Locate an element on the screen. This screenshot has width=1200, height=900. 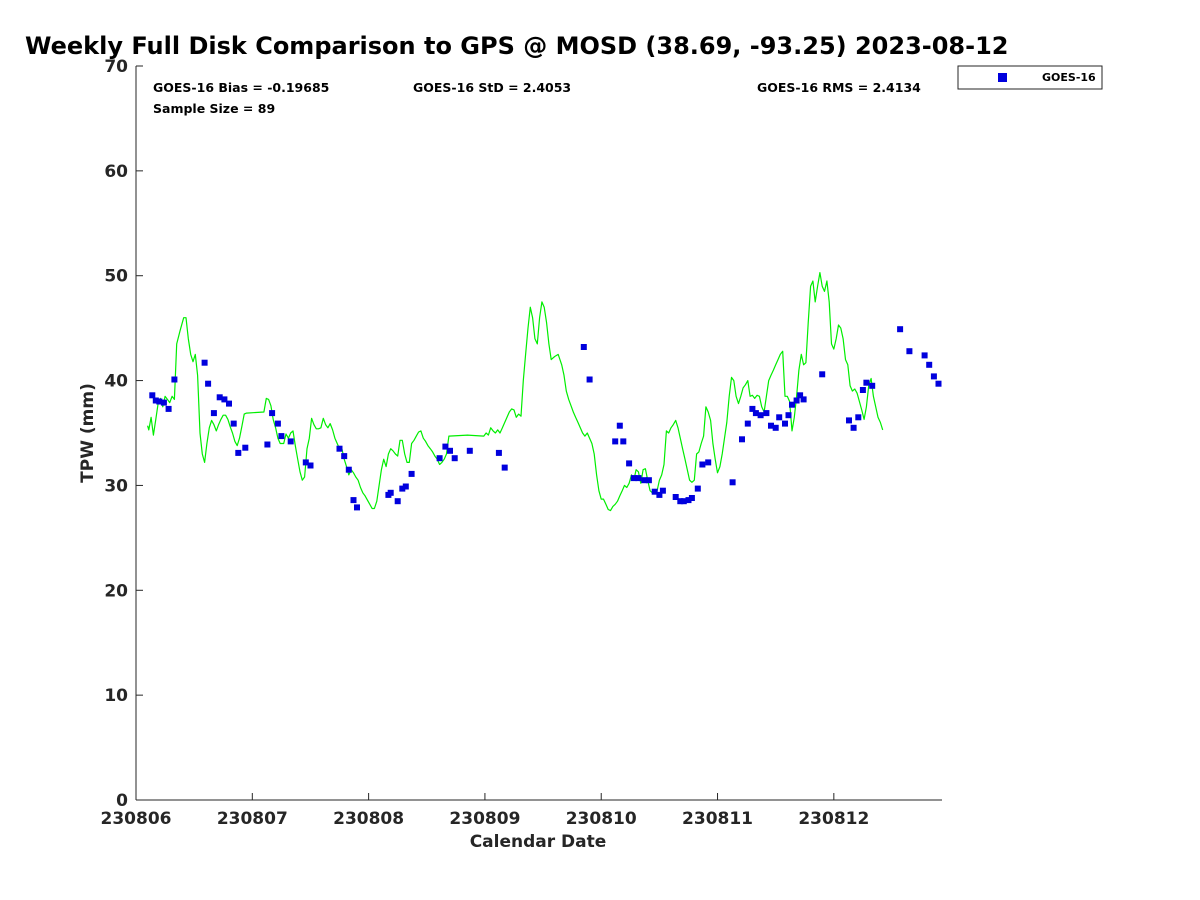
y-tick-label: 0 is located at coordinates (122, 801).